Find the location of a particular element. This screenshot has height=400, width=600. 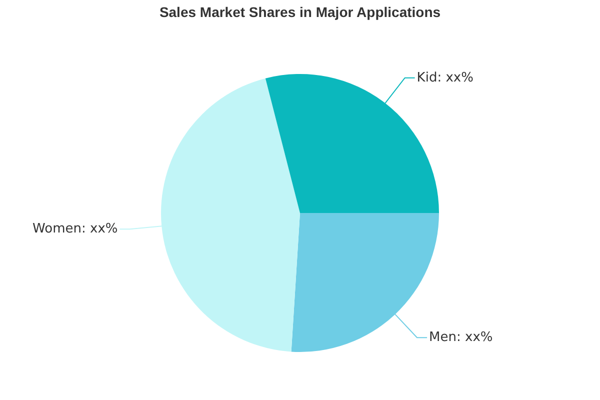

chart-title: Sales Market Shares in Major Applications is located at coordinates (300, 12).